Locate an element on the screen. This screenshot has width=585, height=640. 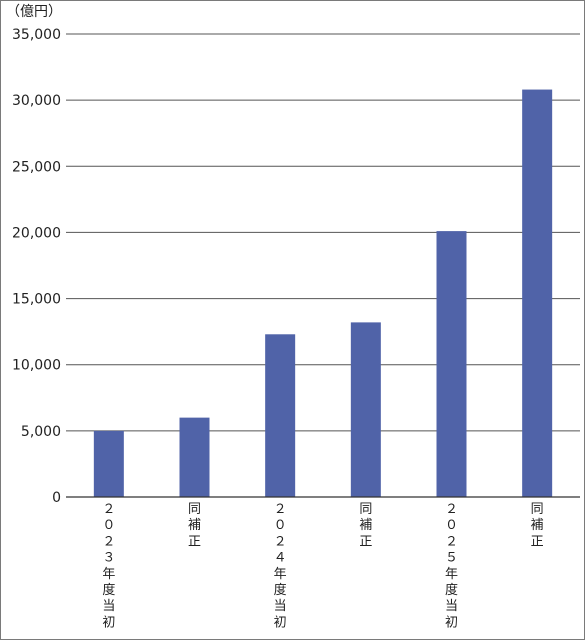
y-tick-label-2: 10,000 is located at coordinates (36, 366).